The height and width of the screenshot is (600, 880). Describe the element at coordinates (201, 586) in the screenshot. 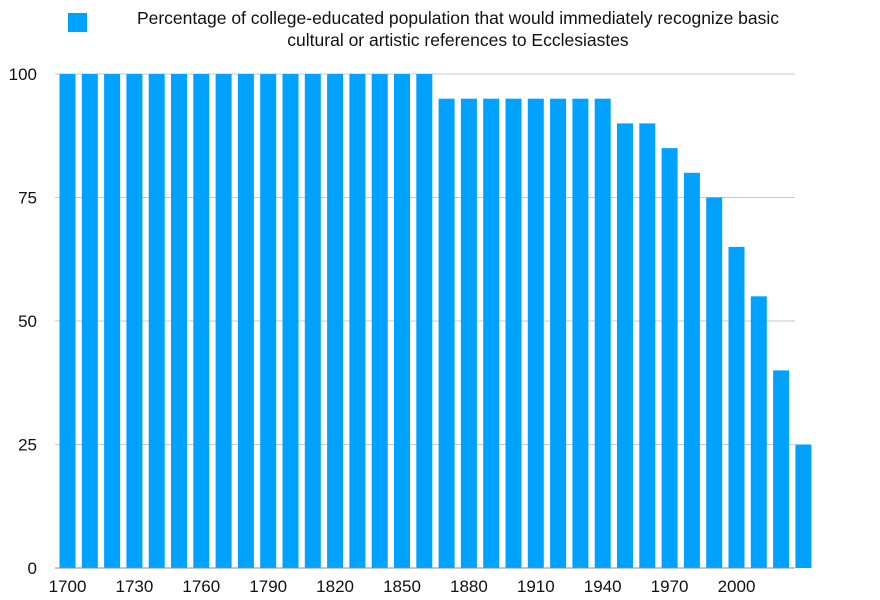

I see `x-tick-label: 1760` at that location.